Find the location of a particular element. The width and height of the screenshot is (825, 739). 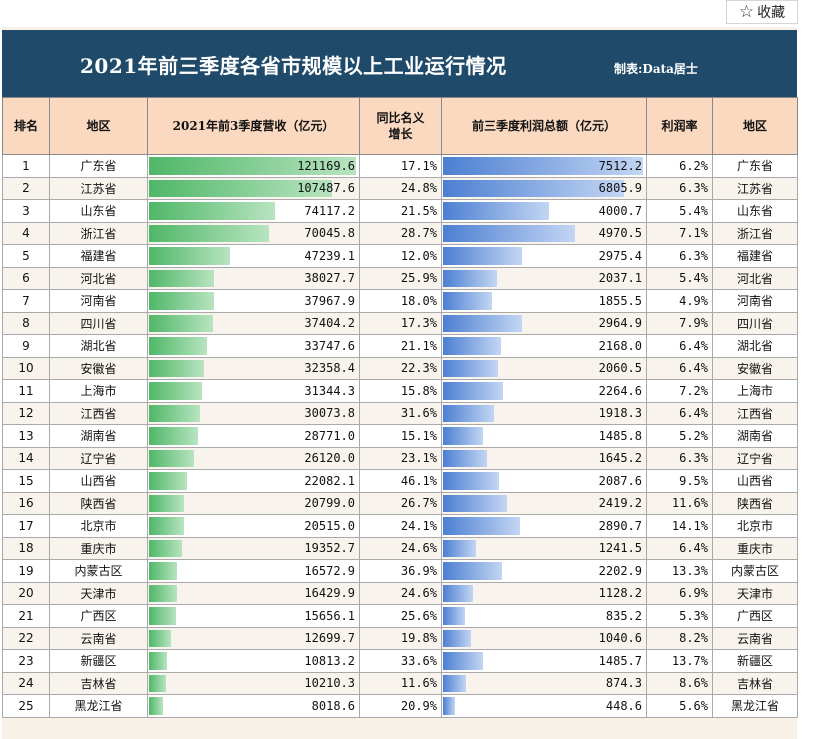

region-right-cell: 江苏省 is located at coordinates (755, 188).